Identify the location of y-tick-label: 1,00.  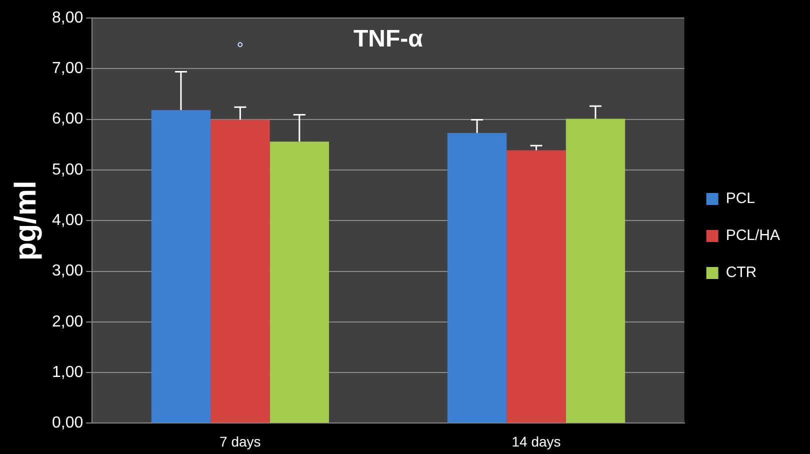
(68, 372).